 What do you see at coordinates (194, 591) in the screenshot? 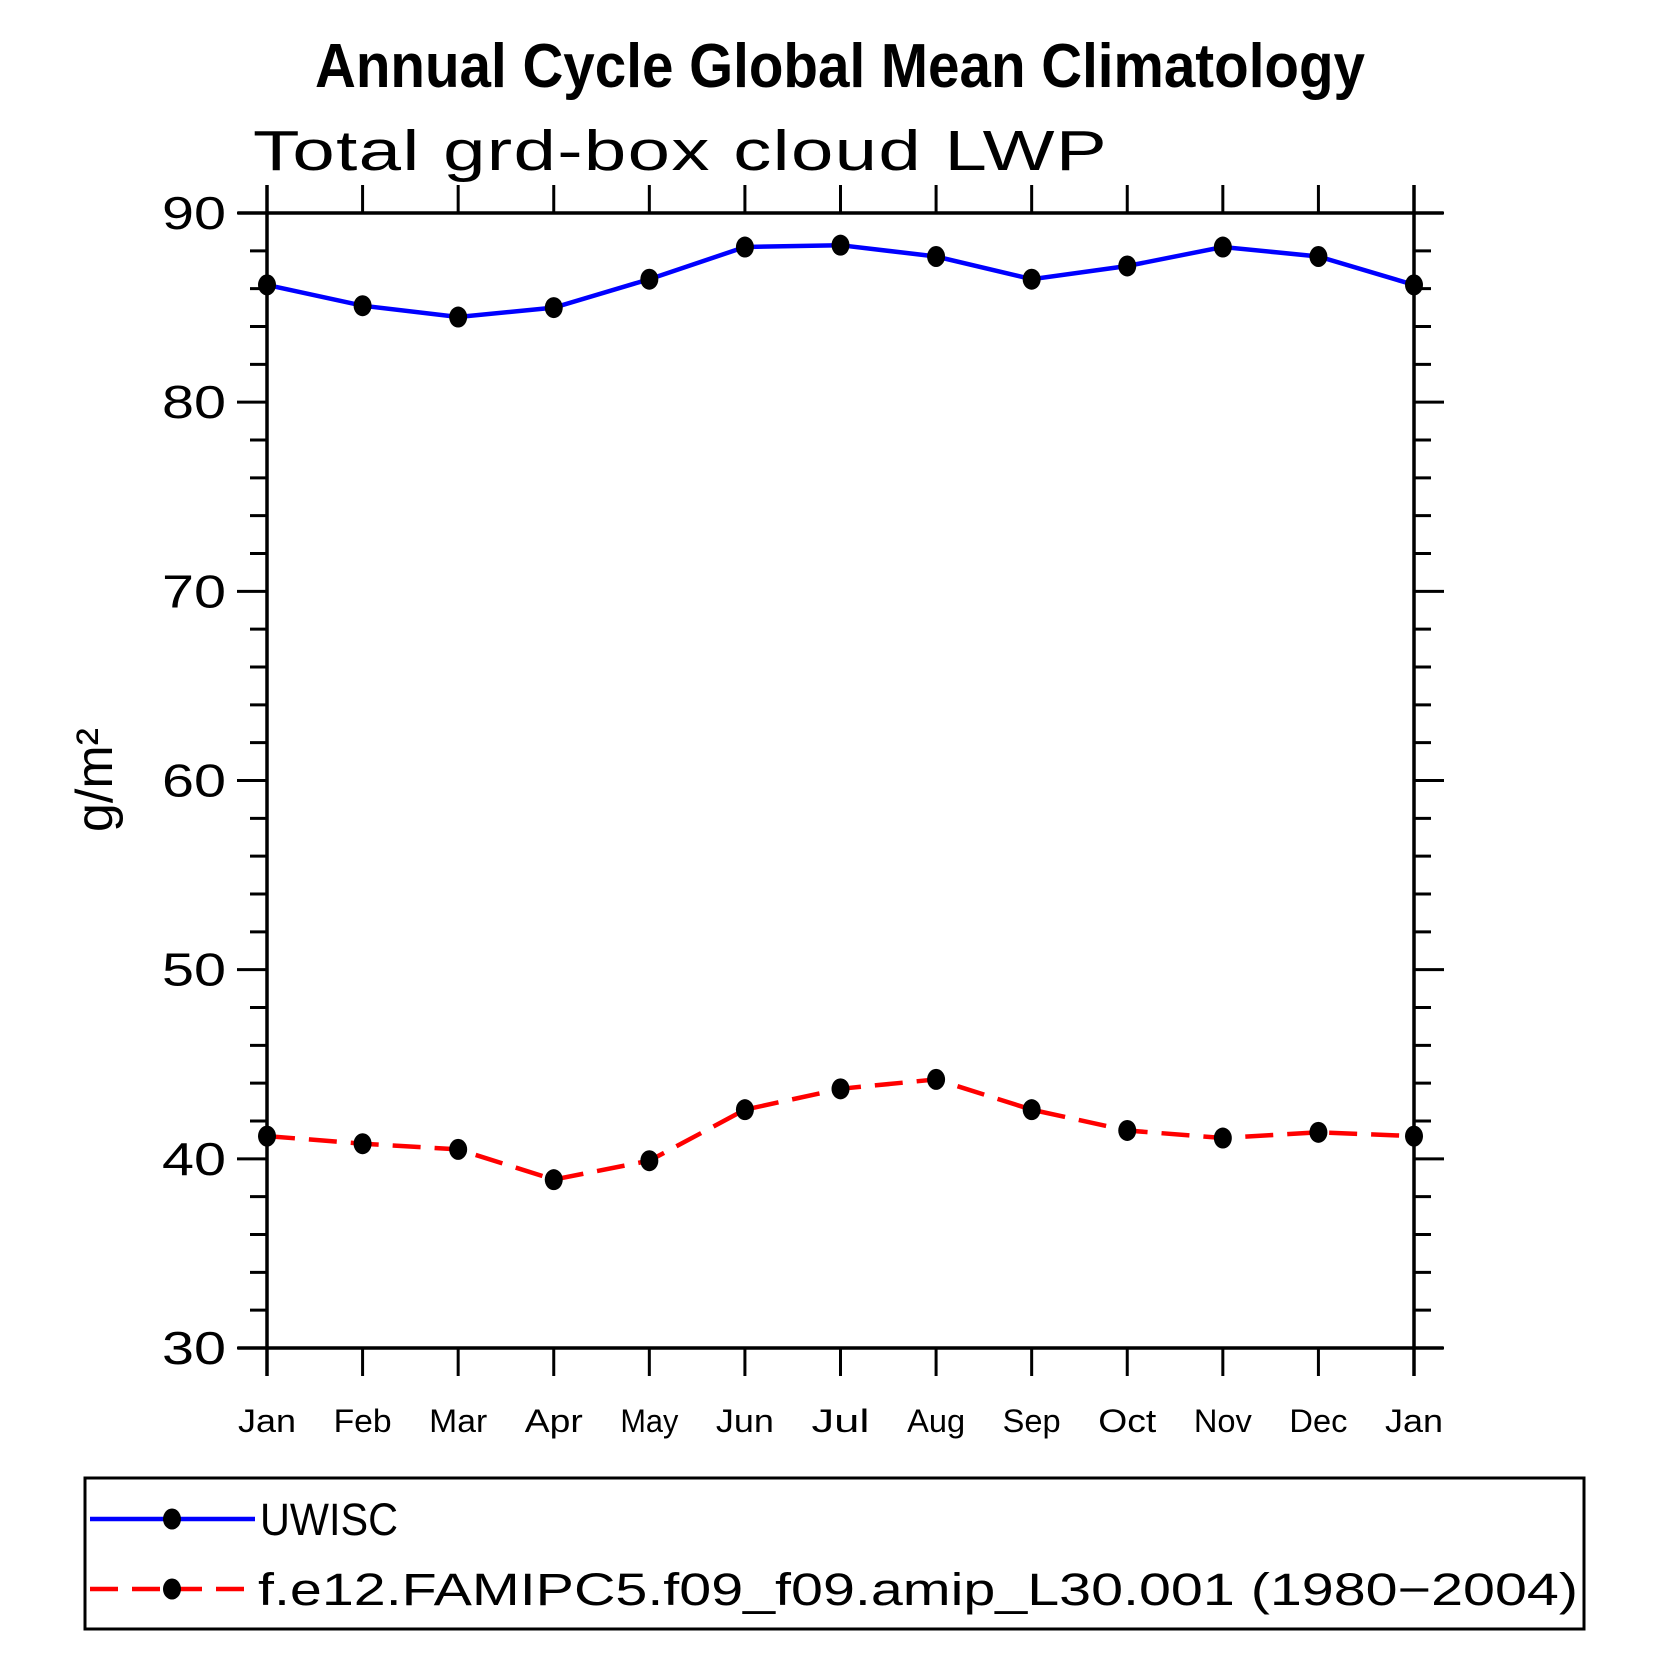
I see `y-tick-label: 70` at bounding box center [194, 591].